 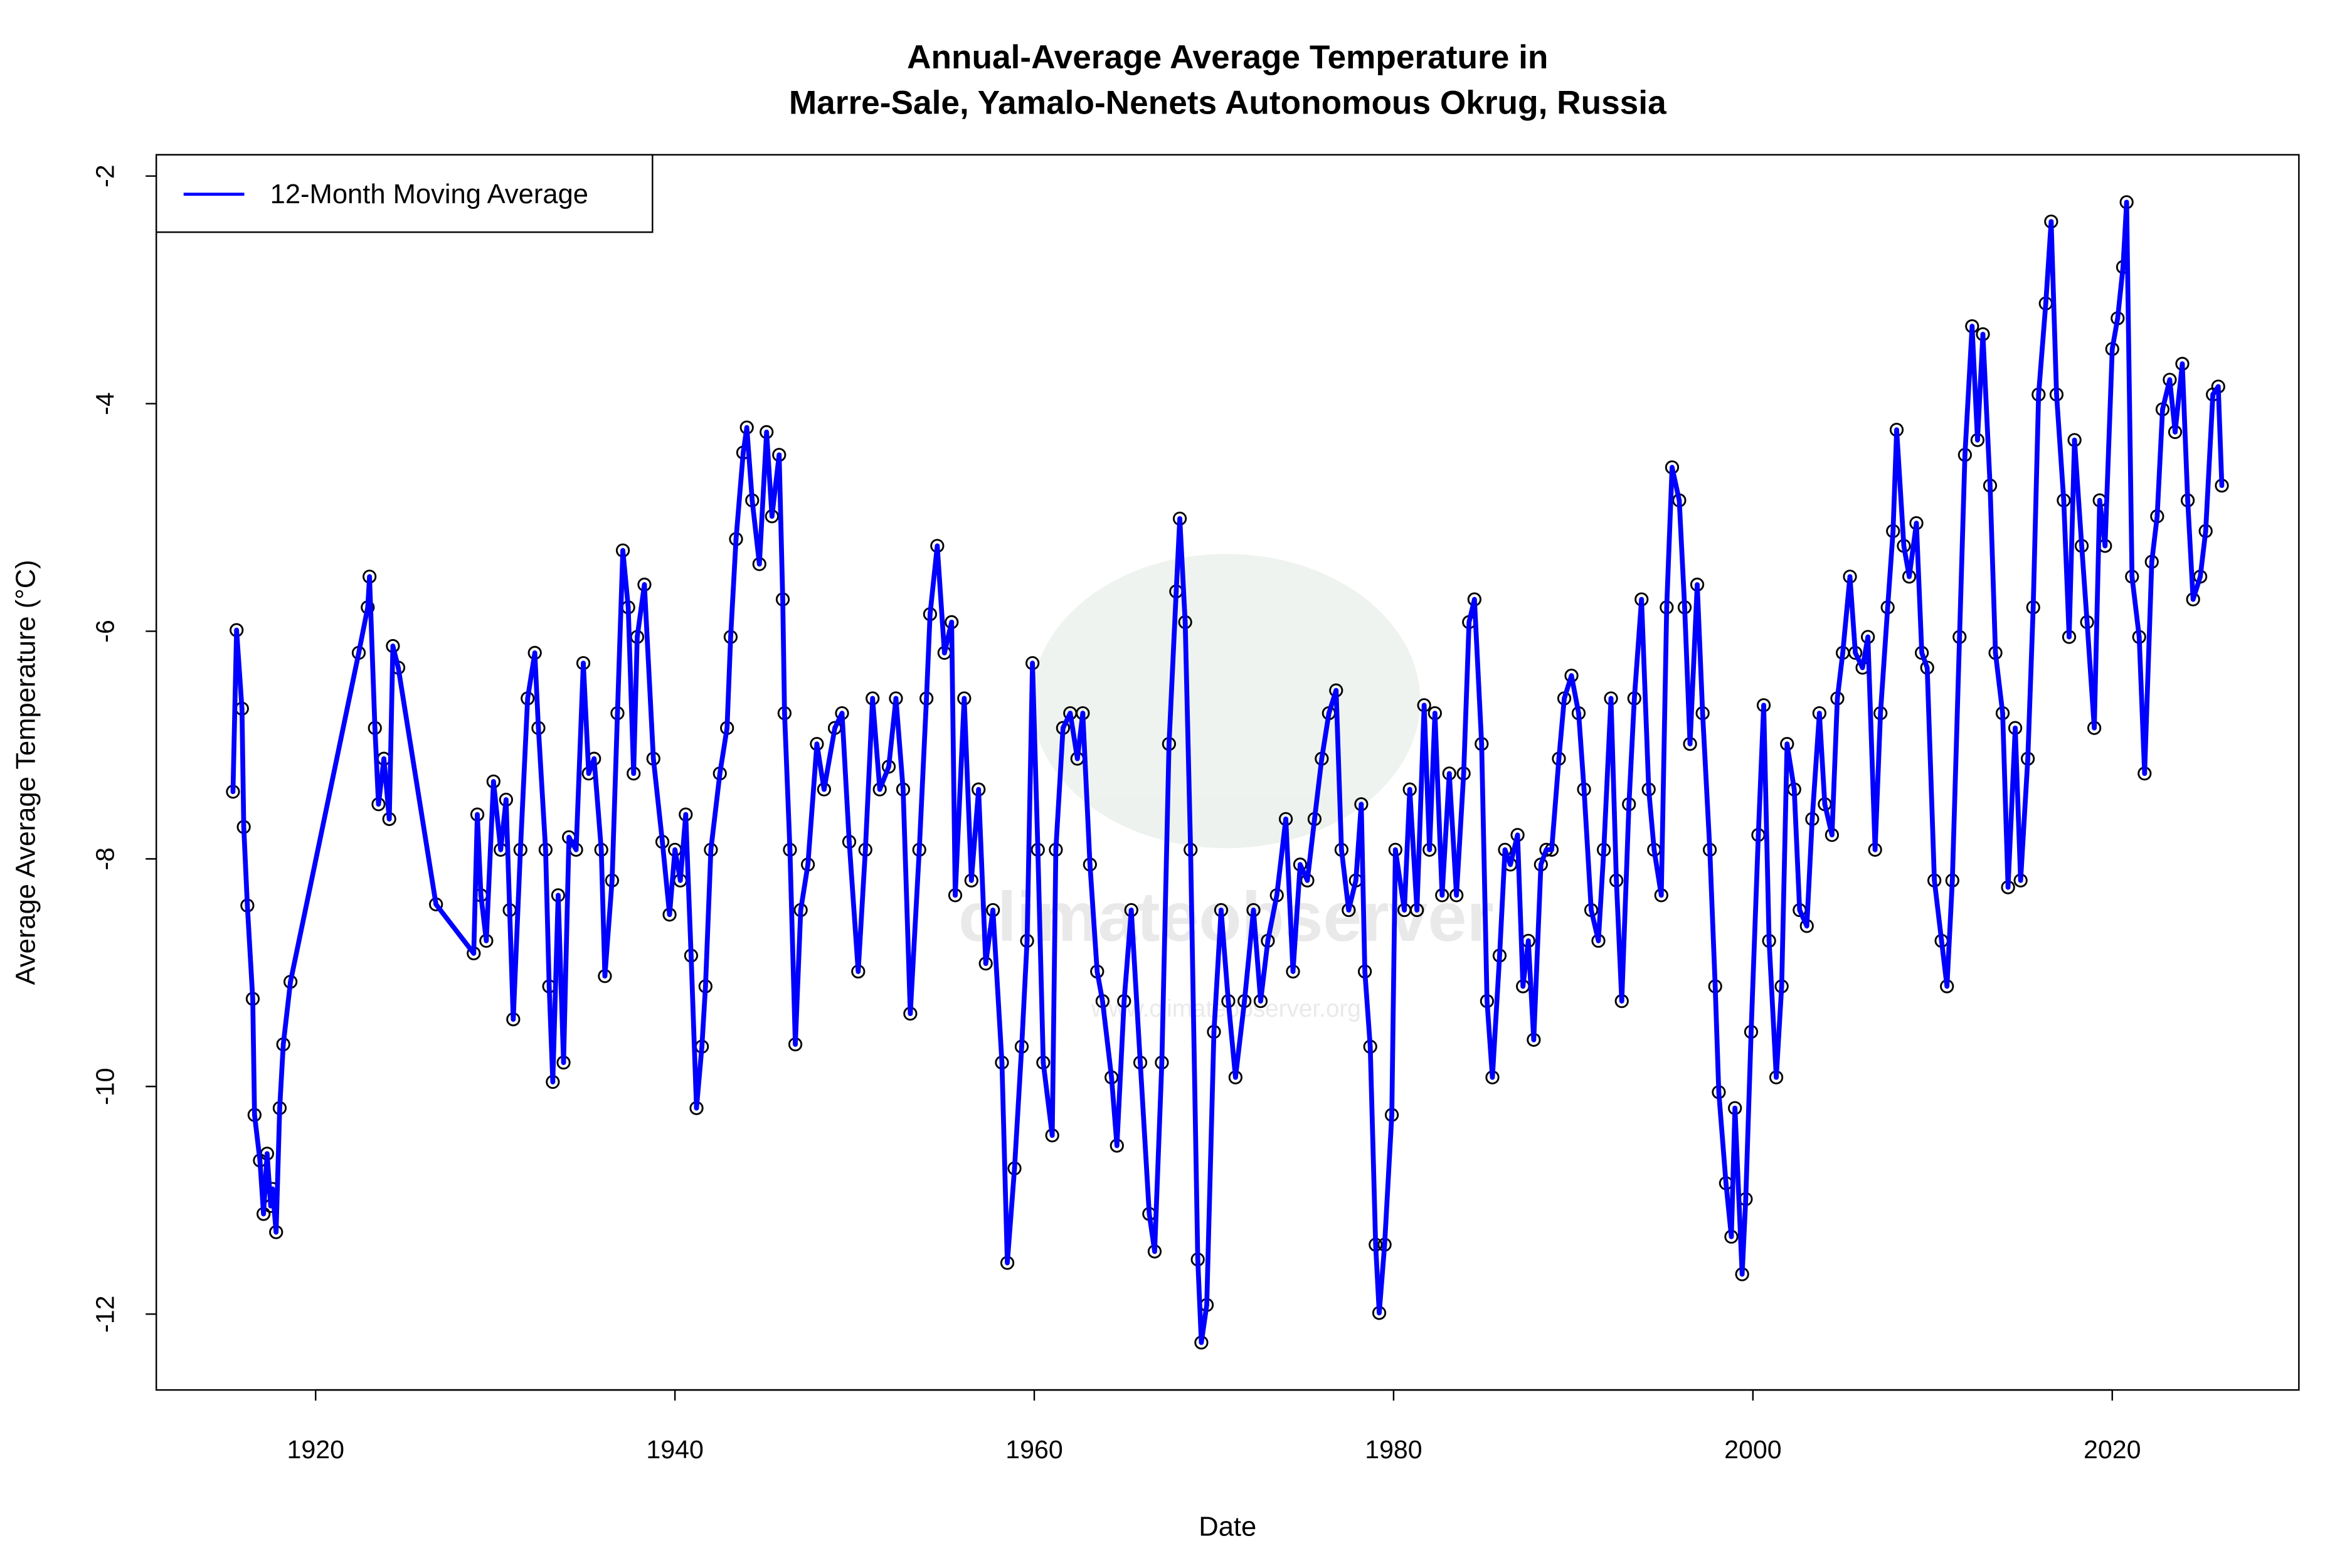 I want to click on y-axis: -2 -4 -6 -8 -10 -12, so click(x=123, y=748).